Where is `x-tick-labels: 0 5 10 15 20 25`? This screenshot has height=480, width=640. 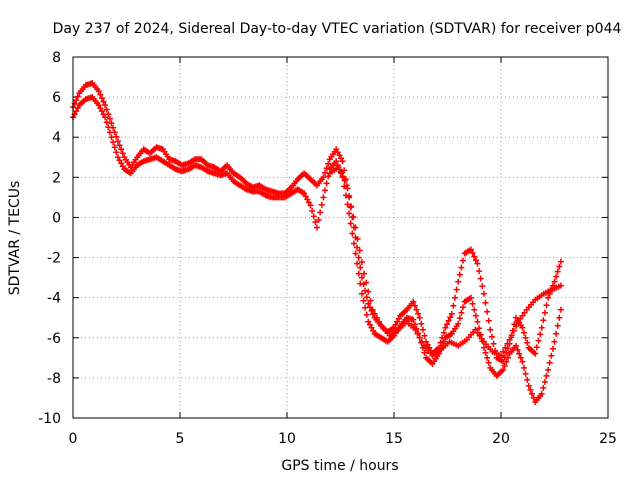
x-tick-labels: 0 5 10 15 20 25 is located at coordinates (343, 439).